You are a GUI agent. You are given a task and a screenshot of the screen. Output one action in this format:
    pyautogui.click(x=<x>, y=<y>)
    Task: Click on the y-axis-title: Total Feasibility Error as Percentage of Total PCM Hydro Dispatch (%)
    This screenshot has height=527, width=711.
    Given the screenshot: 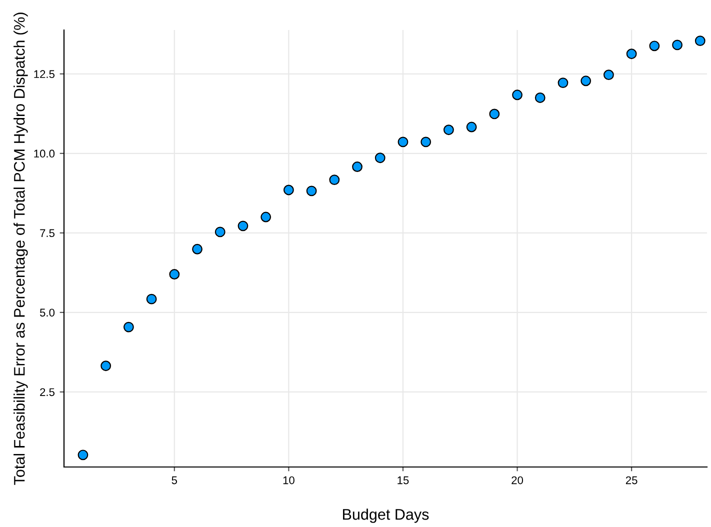 What is the action you would take?
    pyautogui.click(x=21, y=248)
    